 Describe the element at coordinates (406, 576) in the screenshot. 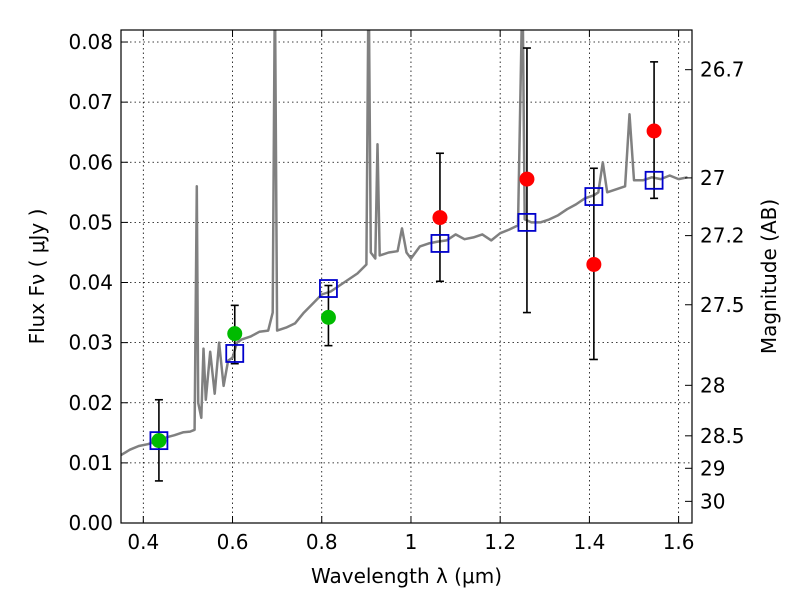

I see `x-axis-label: Wavelength λ (μm)` at that location.